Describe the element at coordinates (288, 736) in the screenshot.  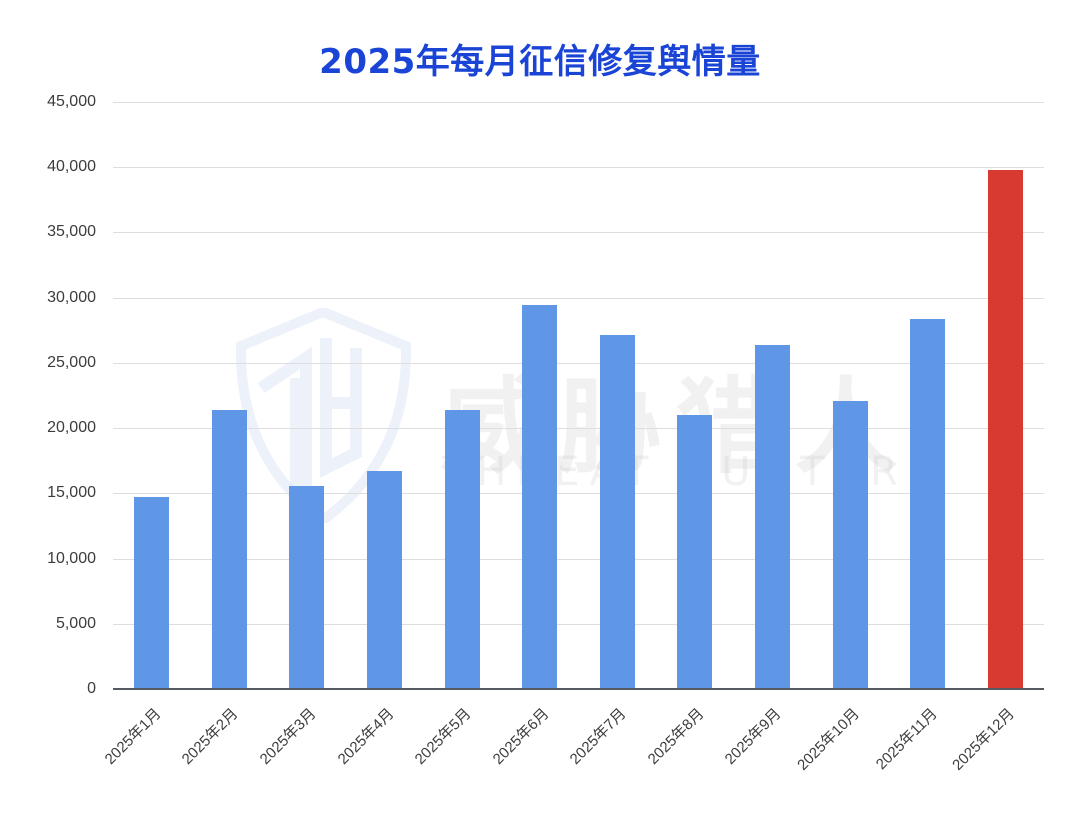
I see `x-tick-label: 2025年3月` at that location.